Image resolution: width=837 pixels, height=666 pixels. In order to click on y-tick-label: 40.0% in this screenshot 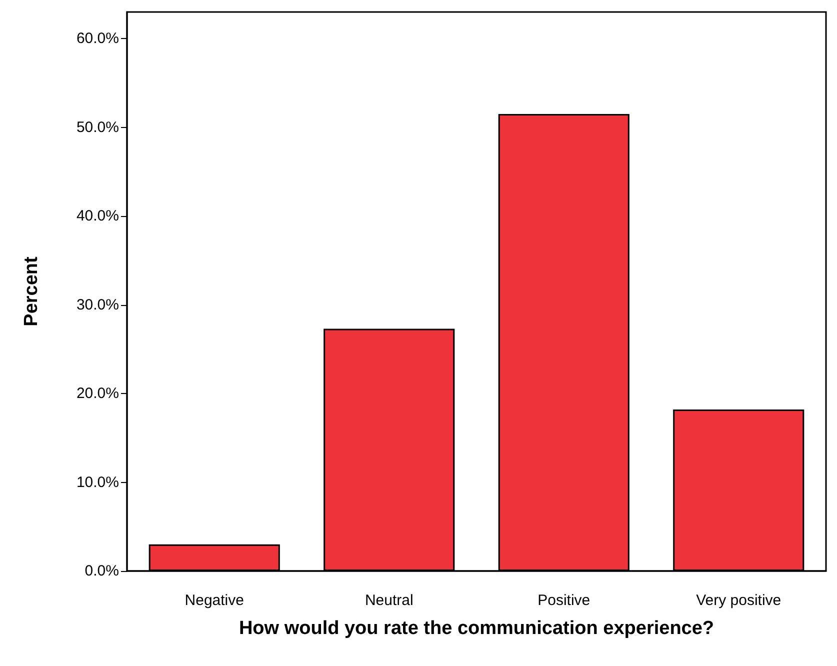, I will do `click(97, 216)`.